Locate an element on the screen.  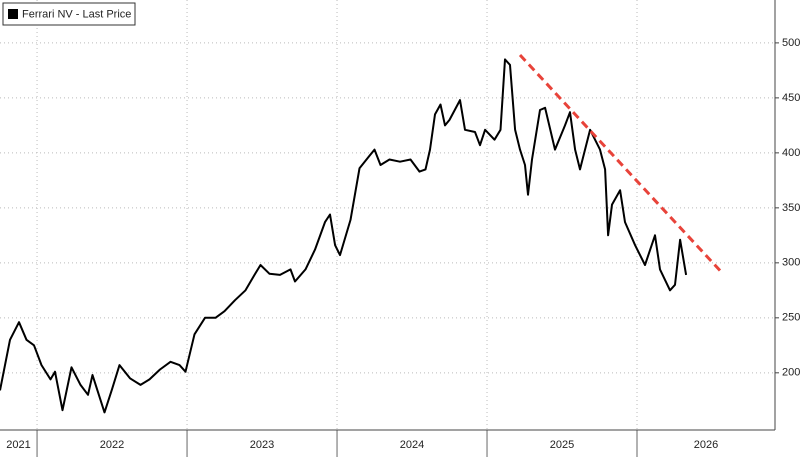
trend-line is located at coordinates (621, 163).